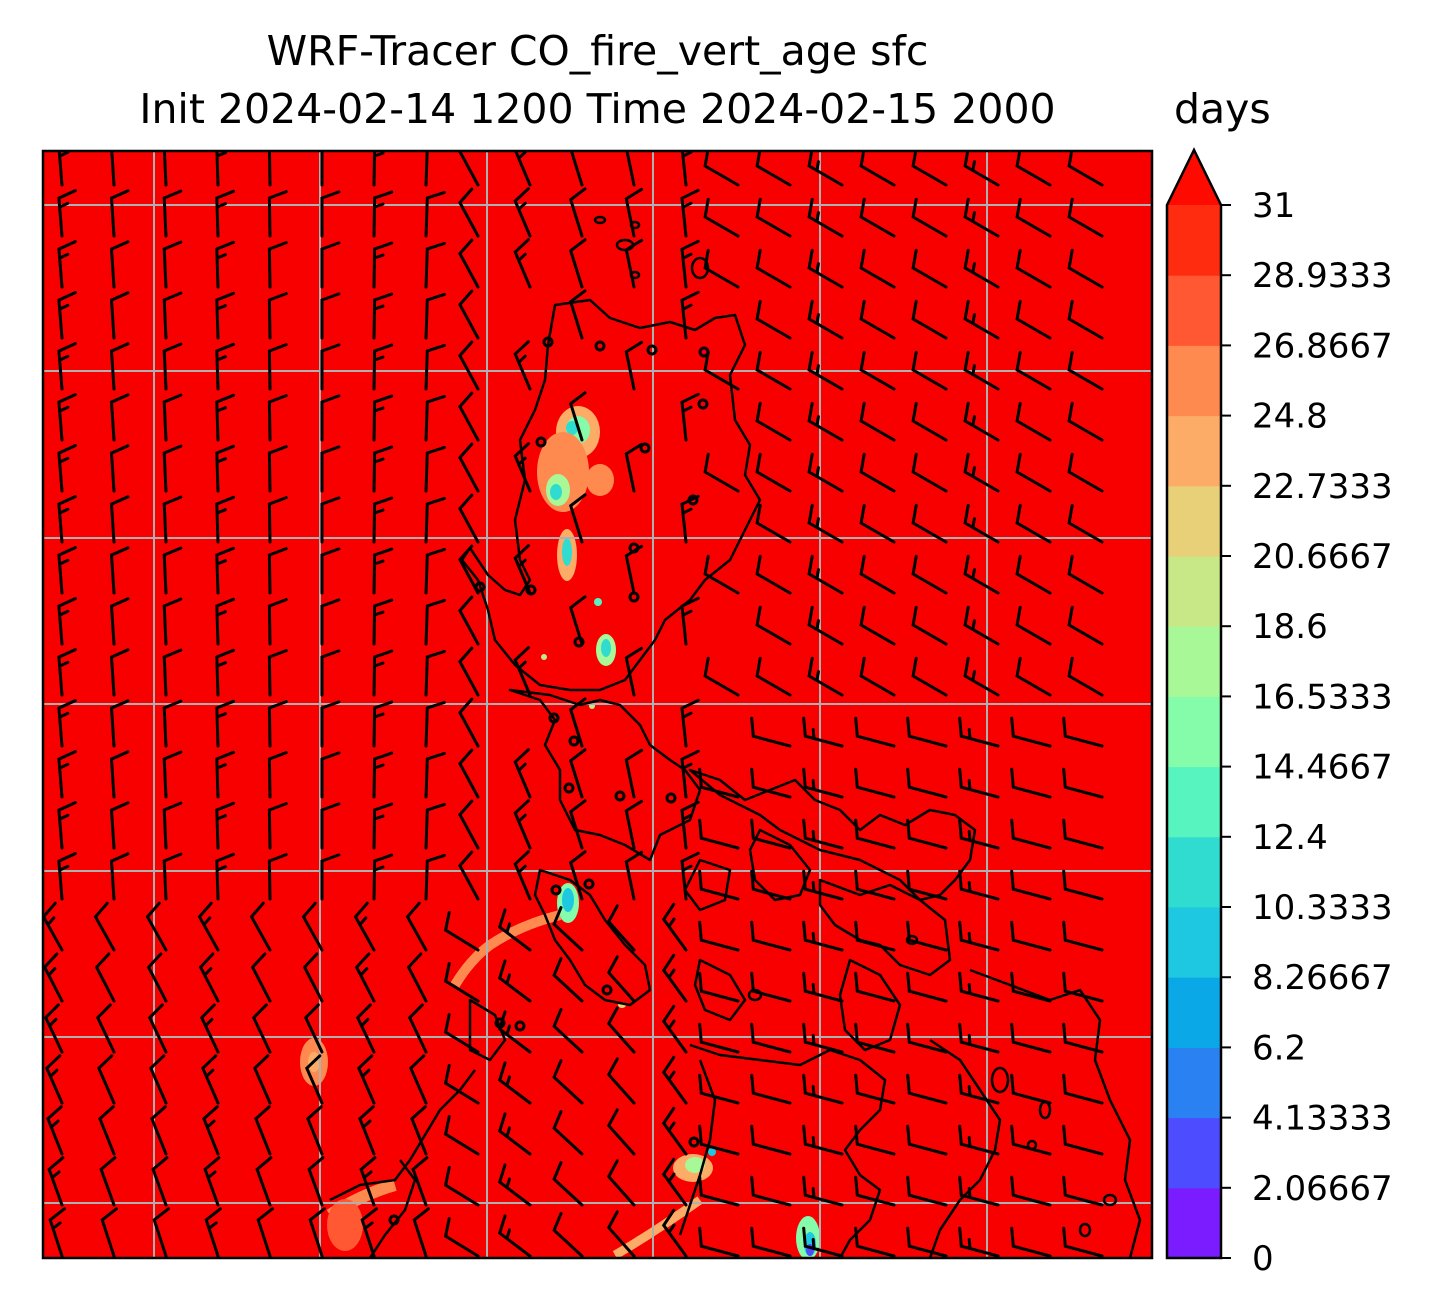 This screenshot has height=1313, width=1453. I want to click on colorbar-tick-label: 0, so click(1263, 1259).